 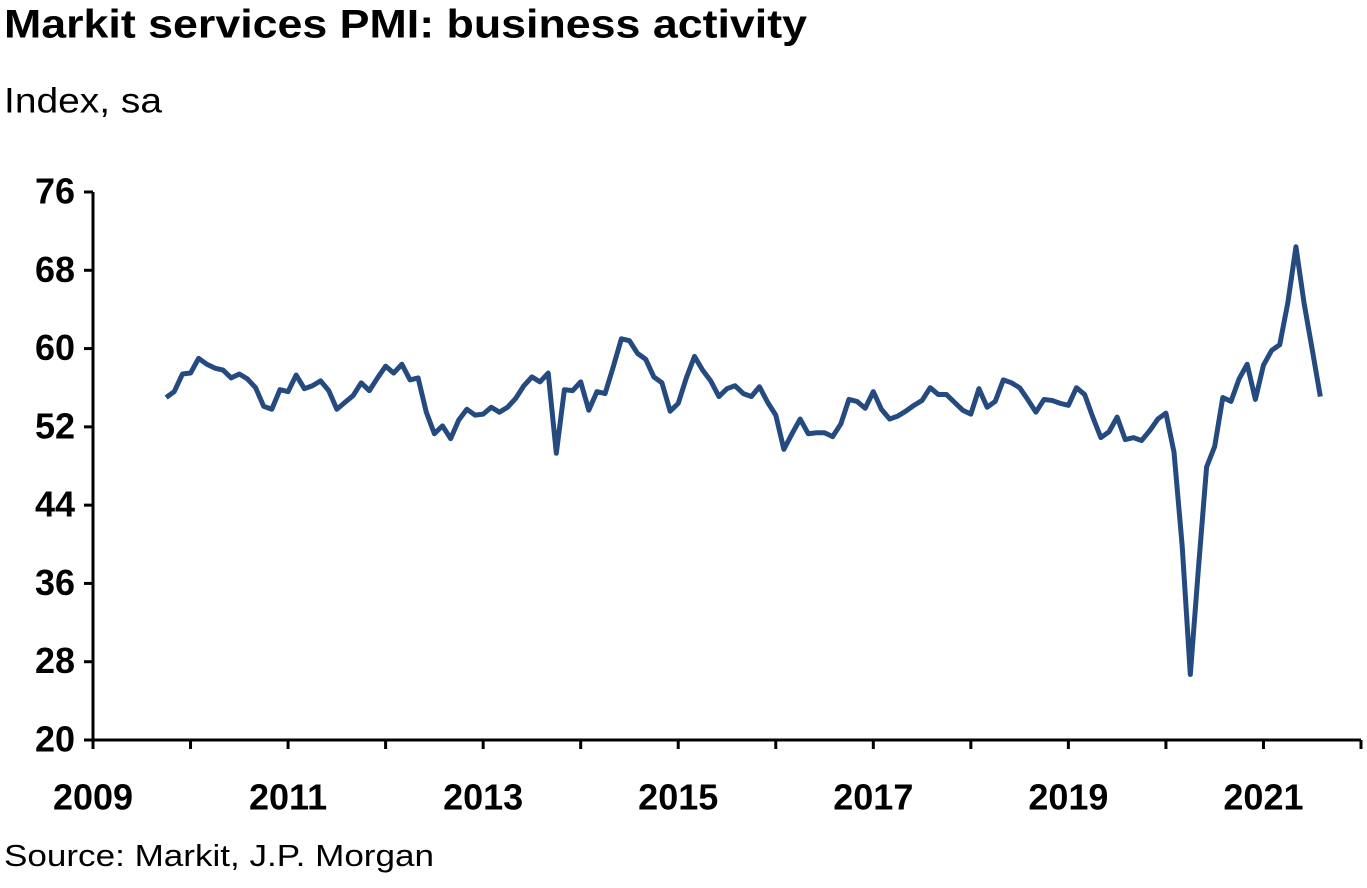 What do you see at coordinates (678, 797) in the screenshot?
I see `x-tick-label: 2015` at bounding box center [678, 797].